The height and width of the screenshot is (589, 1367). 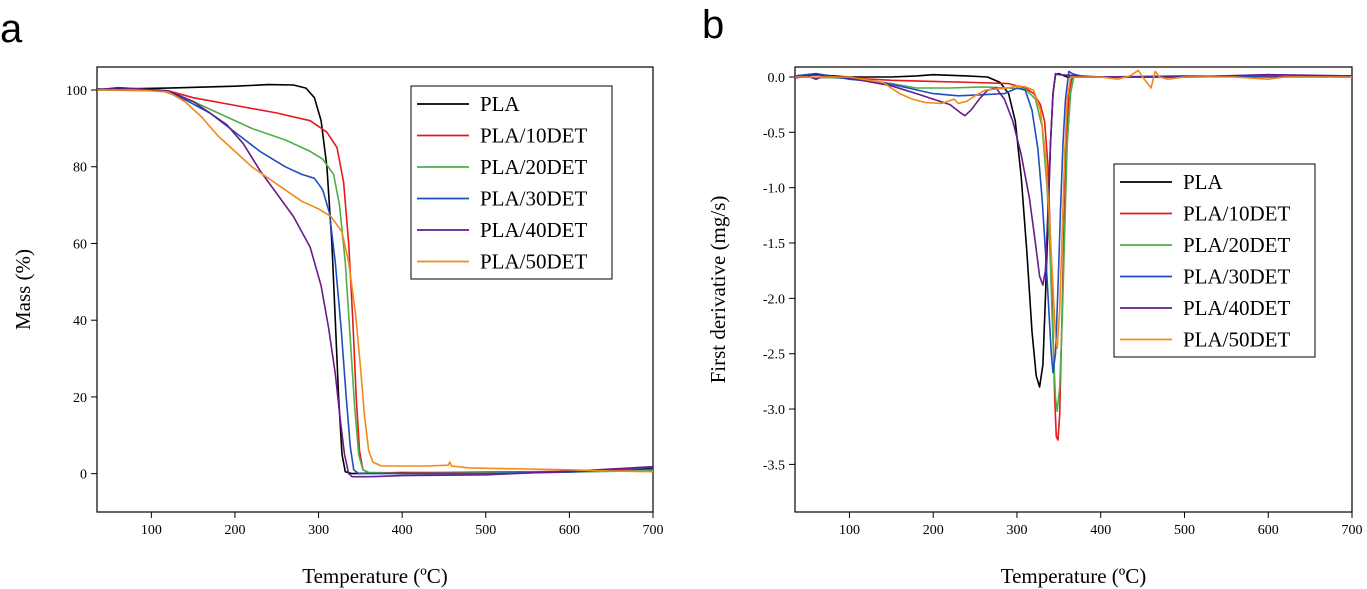 I want to click on panel-letter-b: b, so click(x=713, y=25).